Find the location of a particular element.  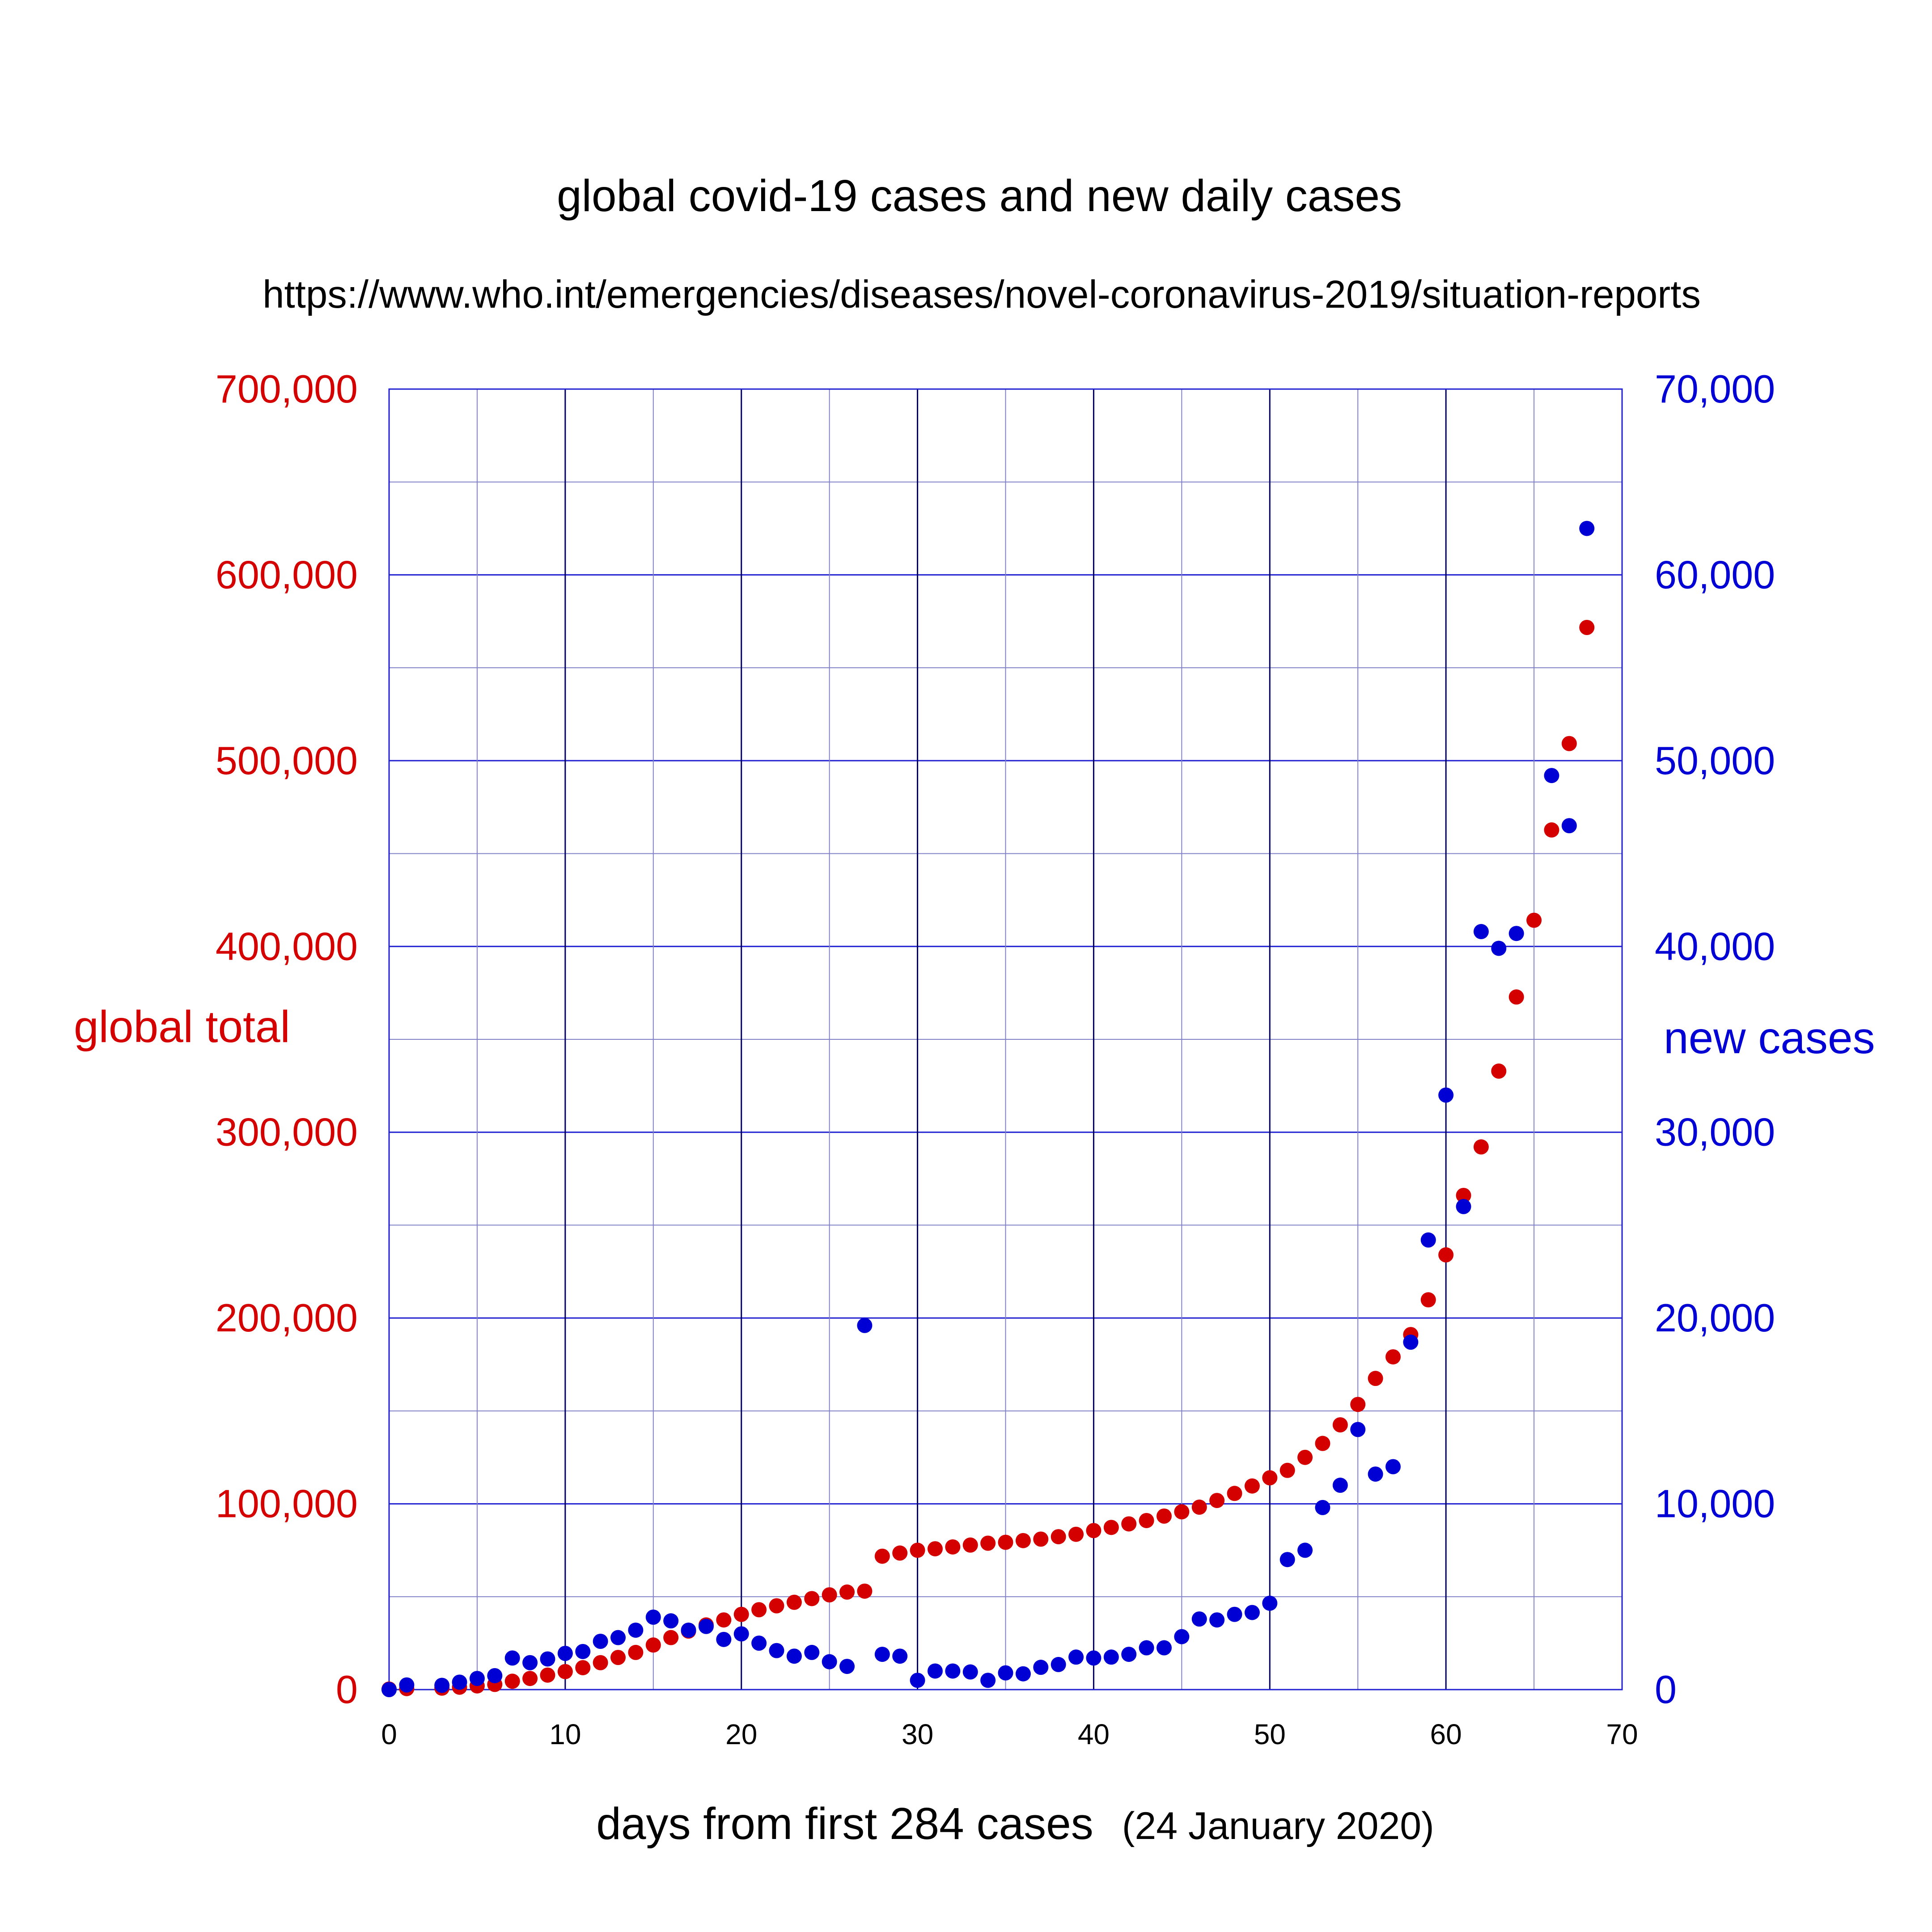

y-tick-right-label: 30,000 is located at coordinates (1715, 1132).